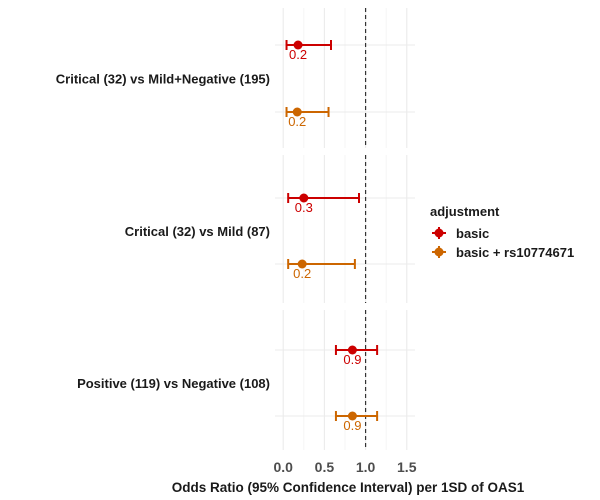  What do you see at coordinates (304, 207) in the screenshot?
I see `value-label: 0.3` at bounding box center [304, 207].